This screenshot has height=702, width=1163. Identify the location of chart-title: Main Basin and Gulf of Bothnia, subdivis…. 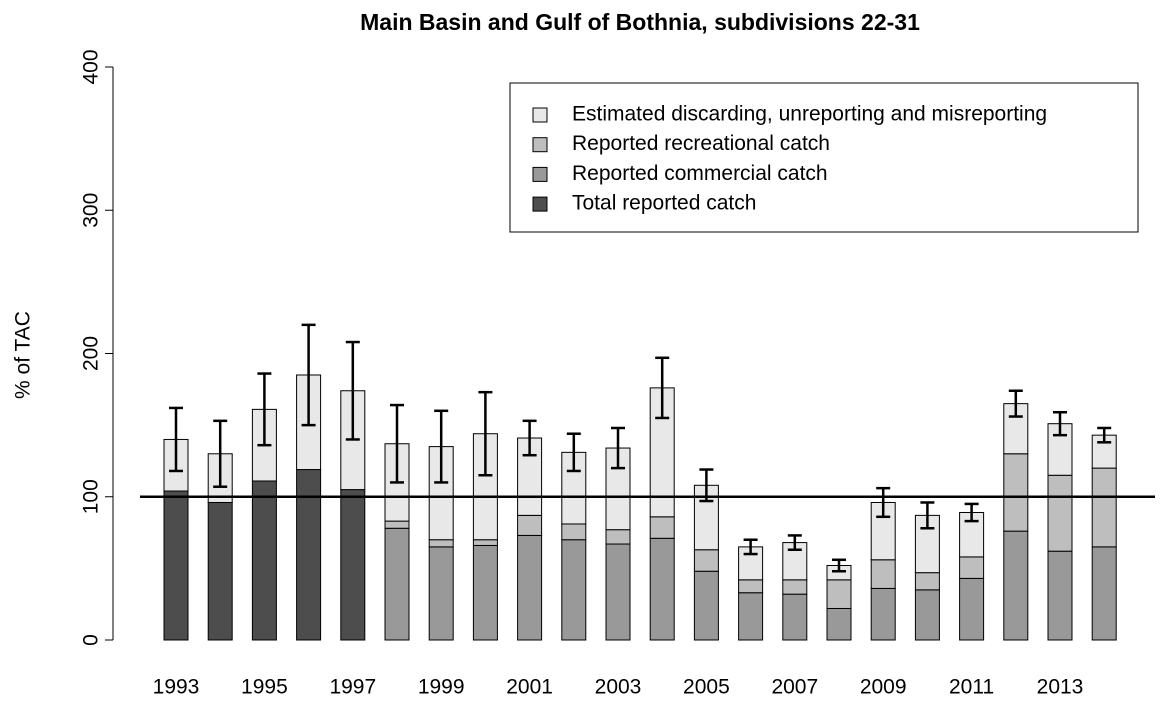
(640, 22).